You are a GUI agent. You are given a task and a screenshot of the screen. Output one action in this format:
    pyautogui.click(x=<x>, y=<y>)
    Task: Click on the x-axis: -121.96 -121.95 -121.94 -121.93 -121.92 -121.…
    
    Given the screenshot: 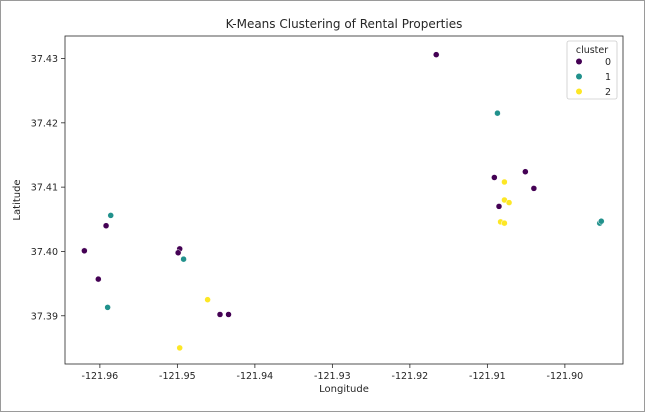 What is the action you would take?
    pyautogui.click(x=333, y=373)
    